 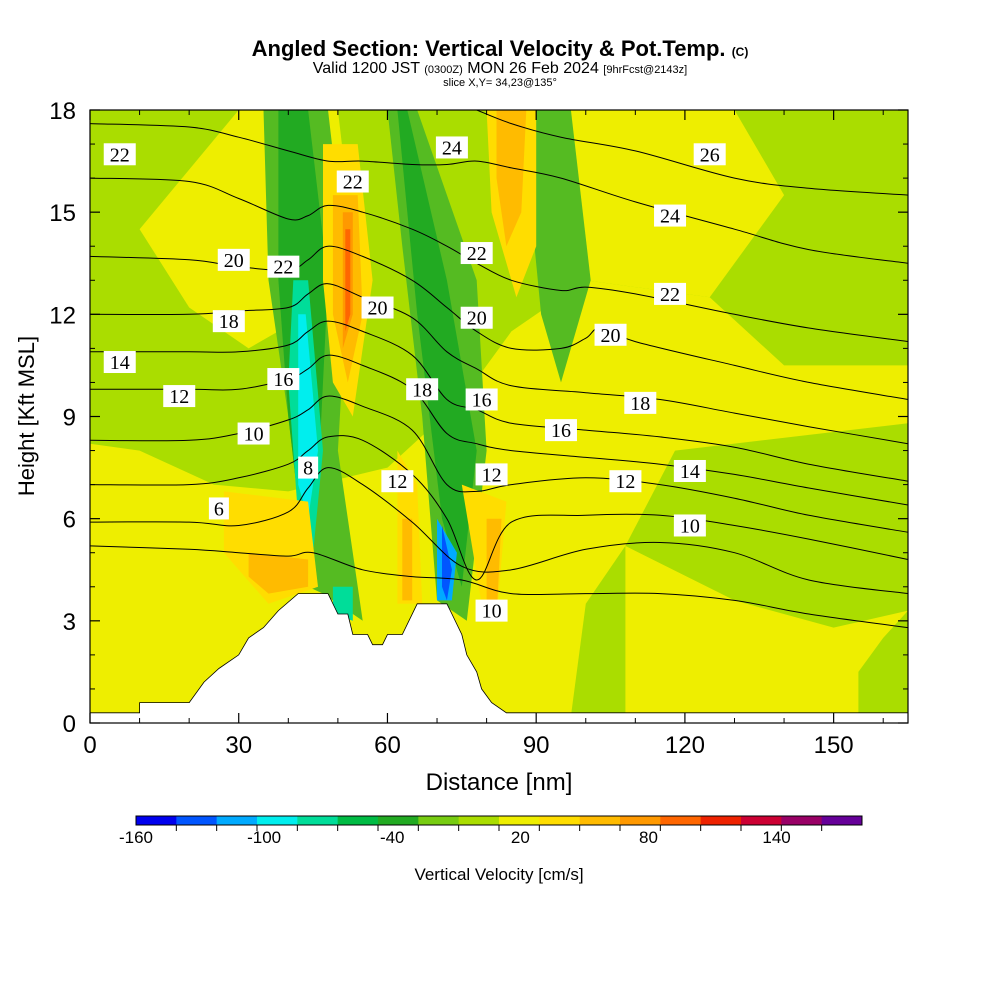 I want to click on forecast-info: [9hrFcst@2143z], so click(x=645, y=70).